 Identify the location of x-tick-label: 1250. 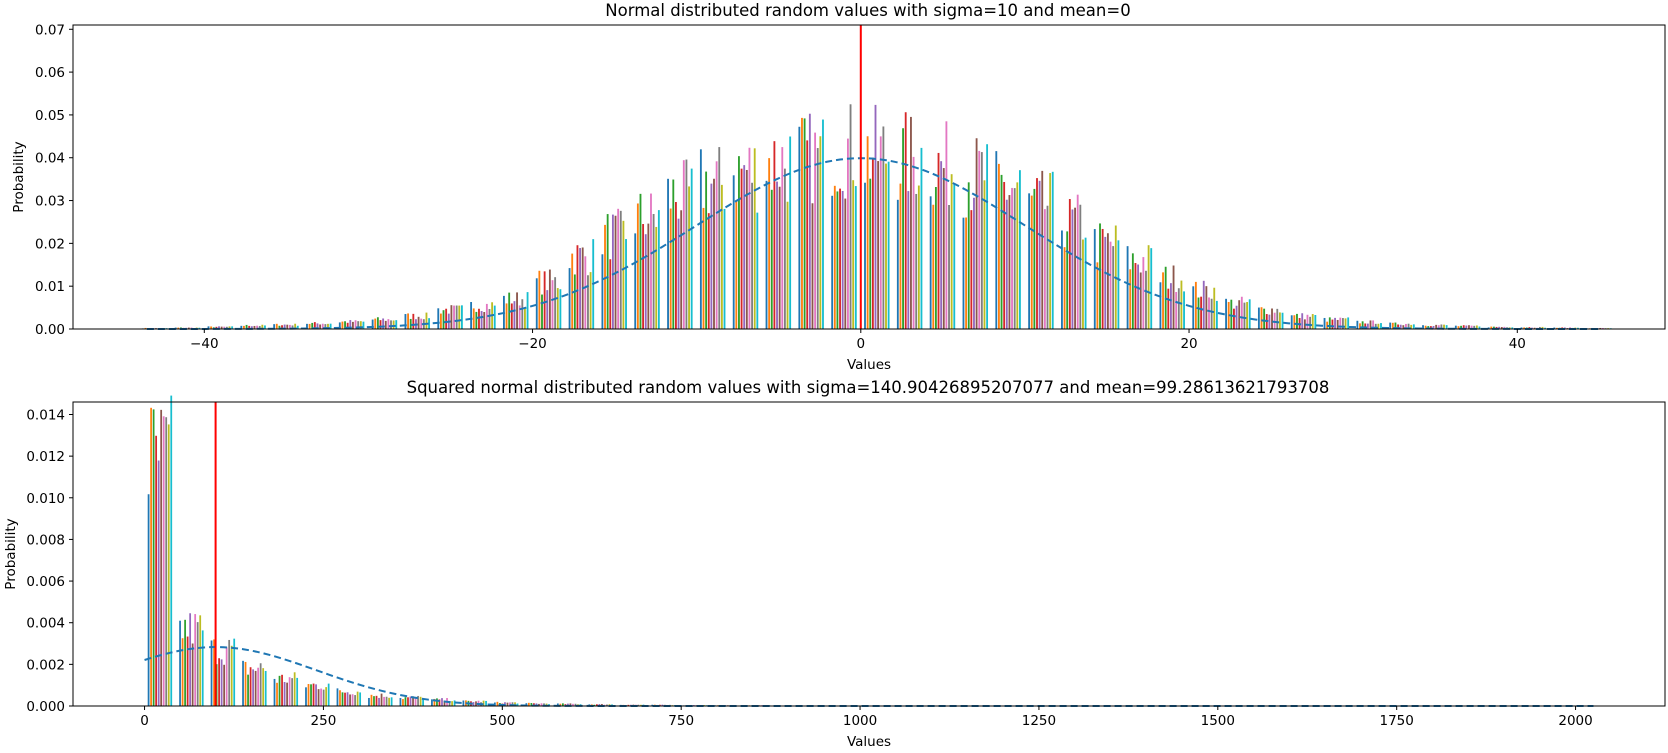
(1039, 721).